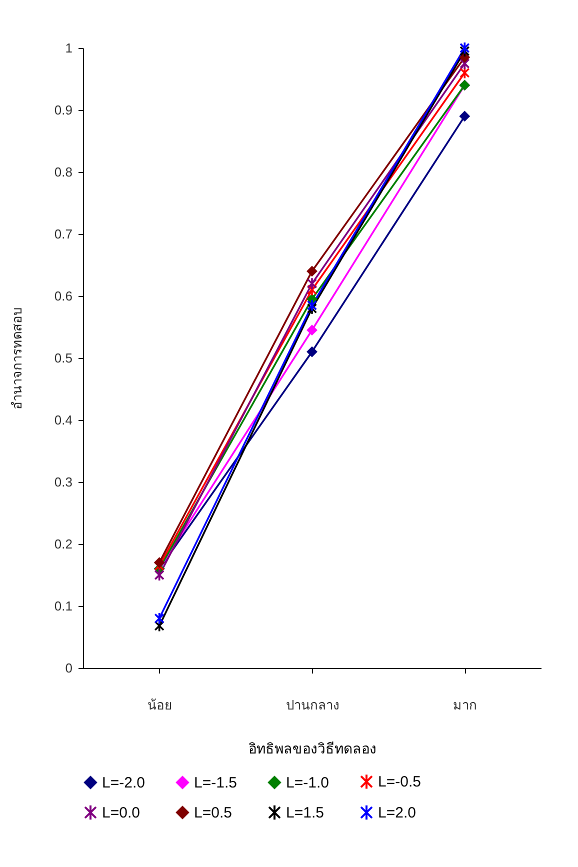  Describe the element at coordinates (63, 358) in the screenshot. I see `y-tick-label: 0.5` at that location.